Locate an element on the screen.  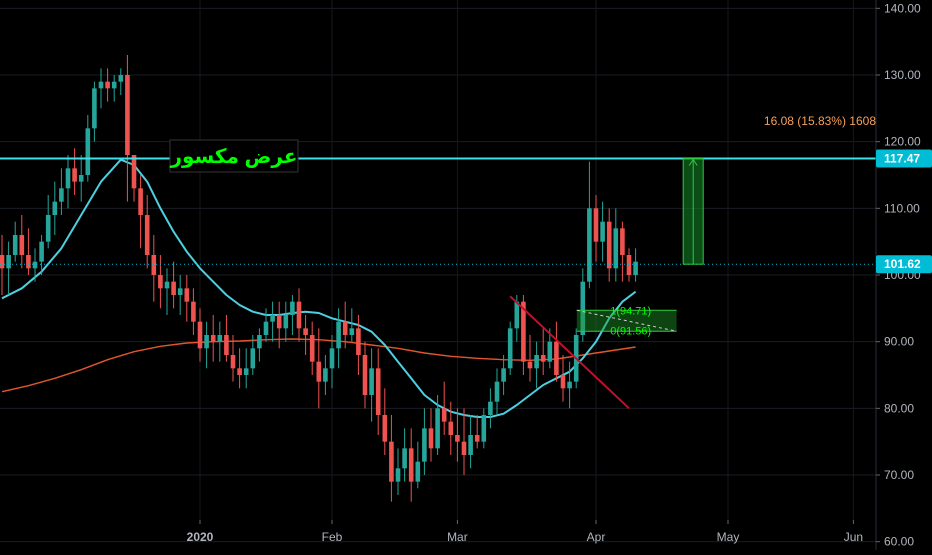
y-tick-label: 90.00 is located at coordinates (899, 342).